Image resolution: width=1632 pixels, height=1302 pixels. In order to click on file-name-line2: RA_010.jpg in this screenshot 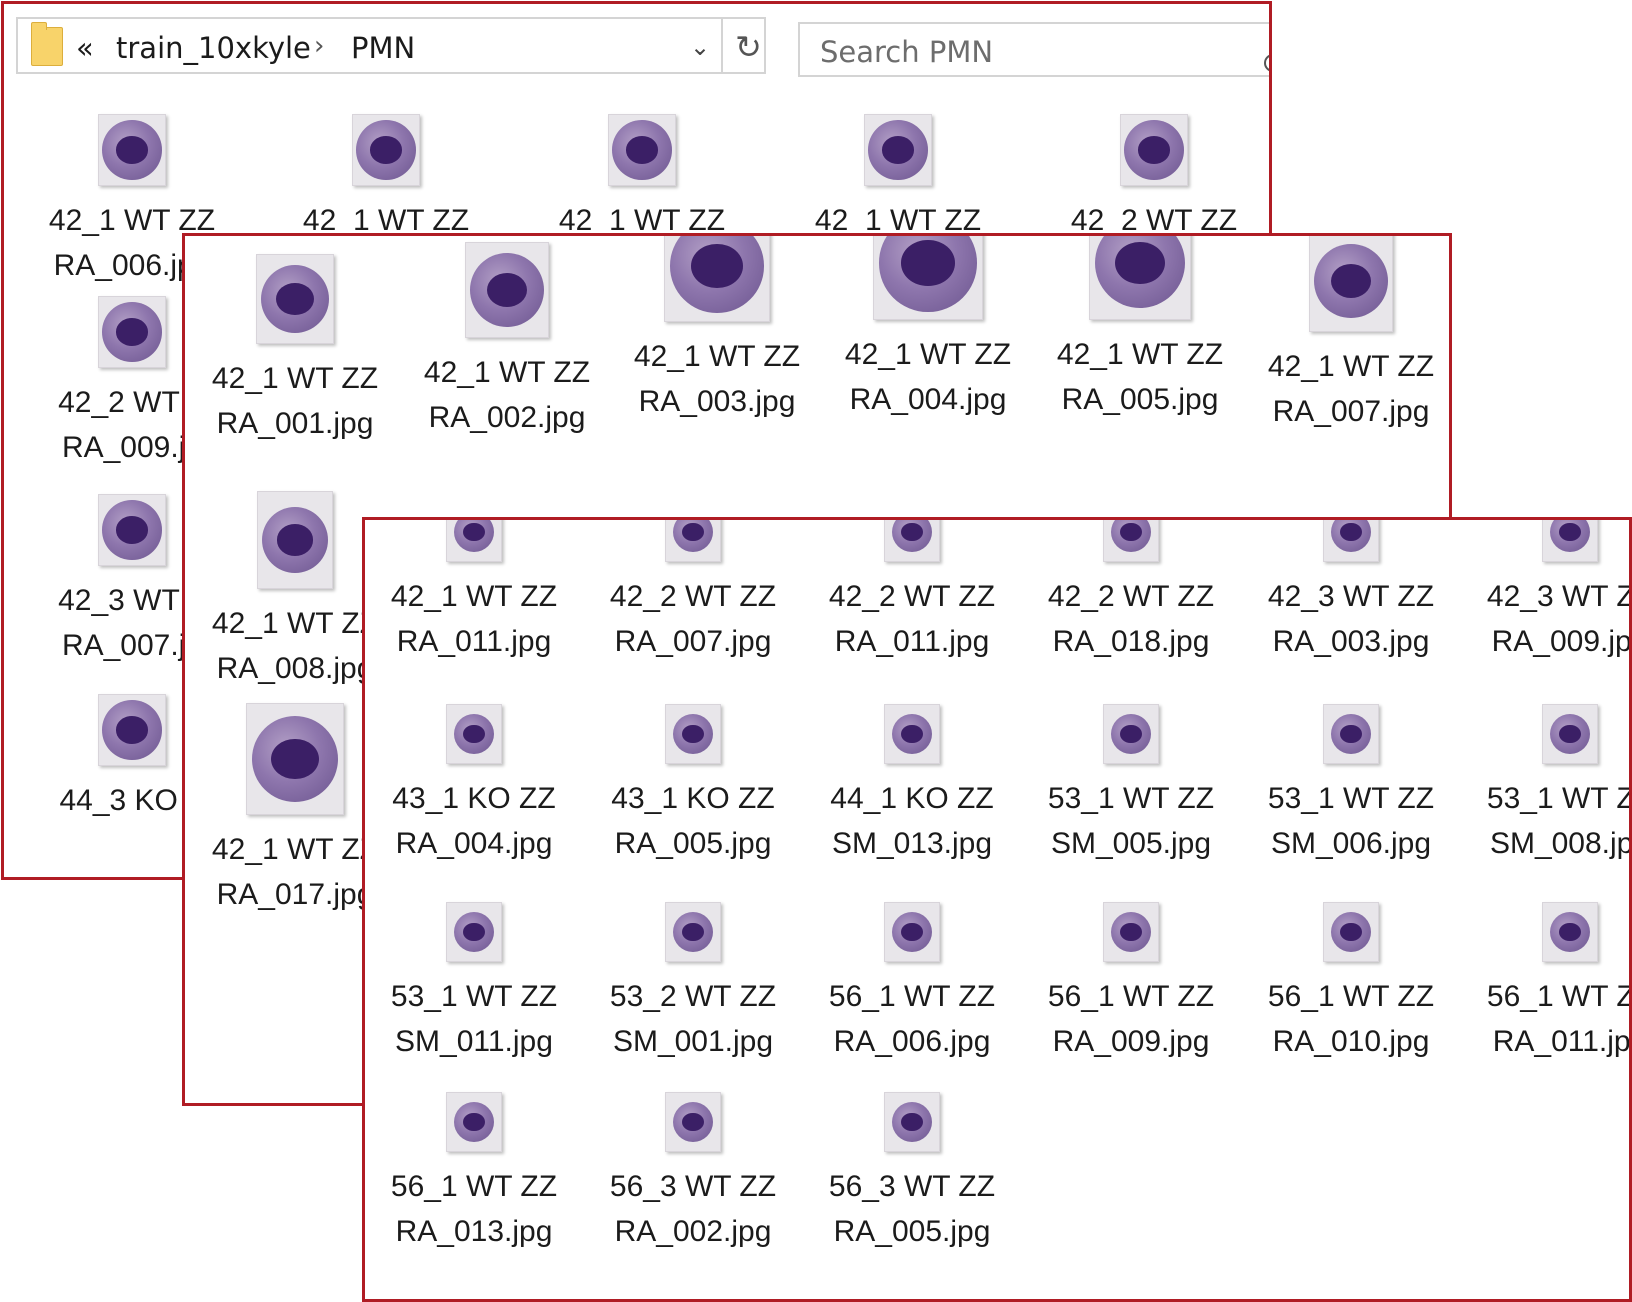, I will do `click(1351, 1041)`.